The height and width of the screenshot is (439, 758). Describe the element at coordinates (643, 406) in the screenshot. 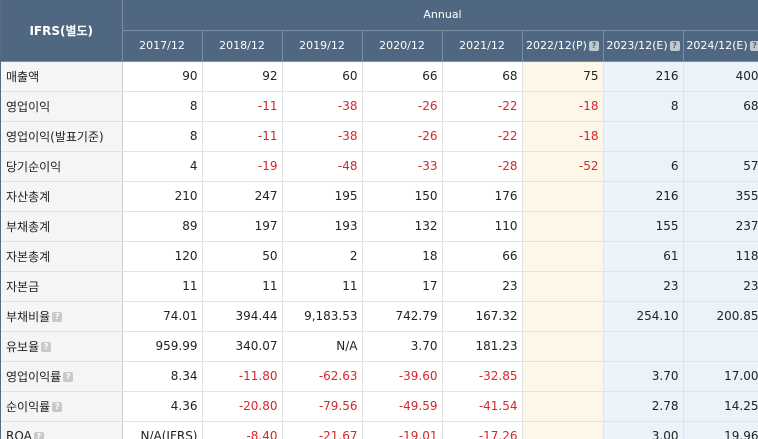

I see `table-cell: 2.78` at that location.